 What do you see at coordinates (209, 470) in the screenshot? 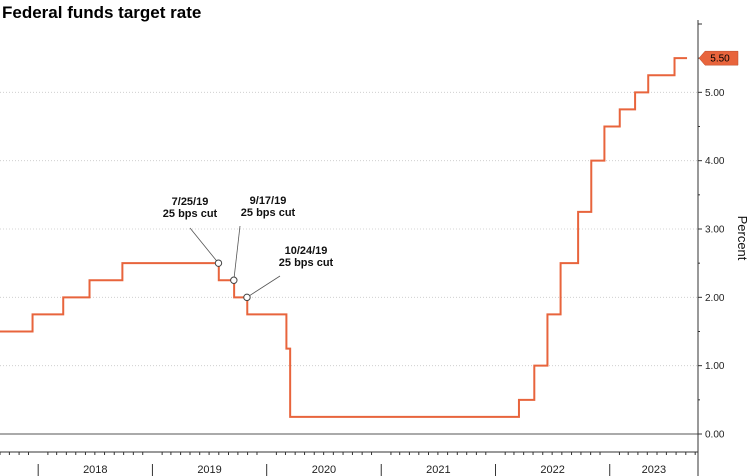
I see `x-tick-label: 2019` at bounding box center [209, 470].